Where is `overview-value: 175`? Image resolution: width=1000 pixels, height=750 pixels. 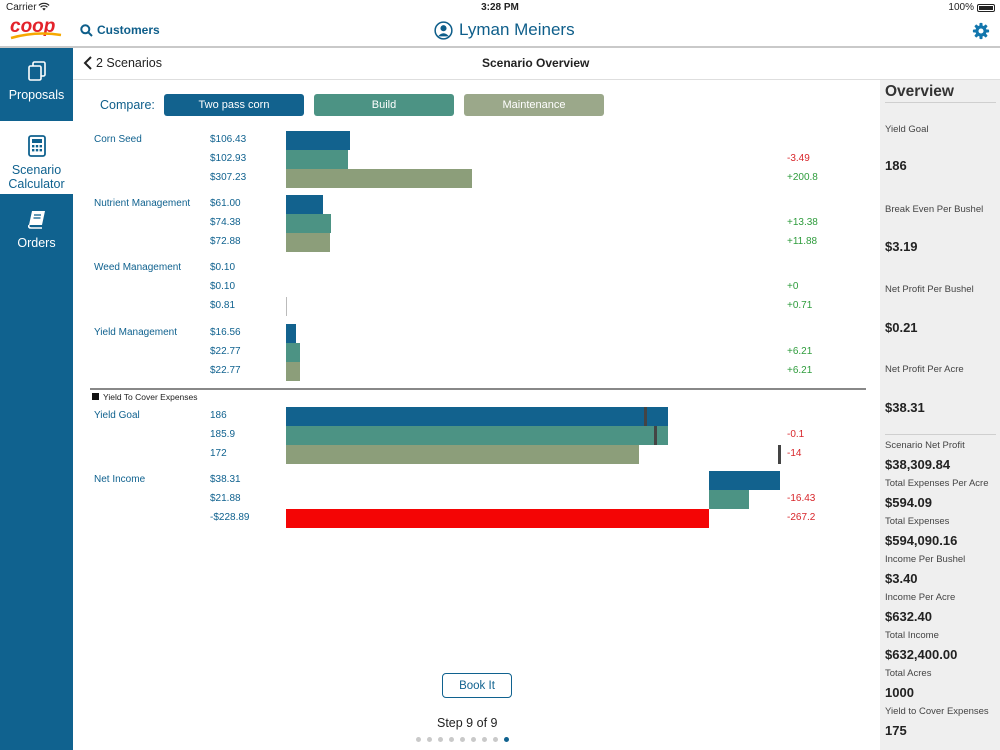 overview-value: 175 is located at coordinates (896, 730).